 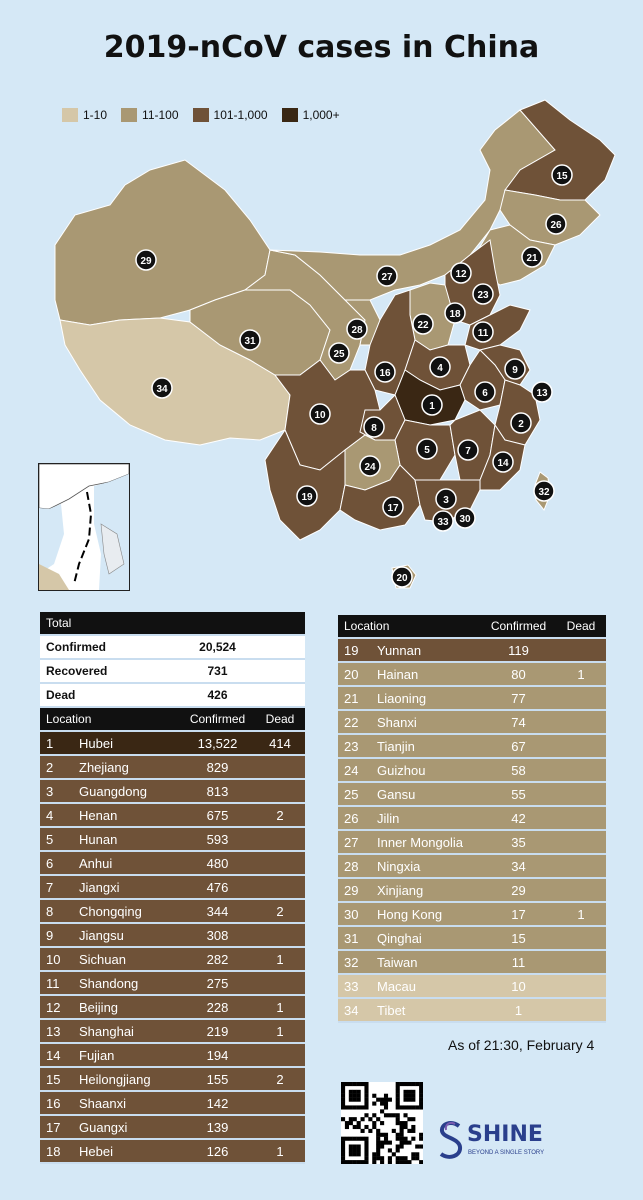 I want to click on table-row: 28 Ningxia 34, so click(x=472, y=866).